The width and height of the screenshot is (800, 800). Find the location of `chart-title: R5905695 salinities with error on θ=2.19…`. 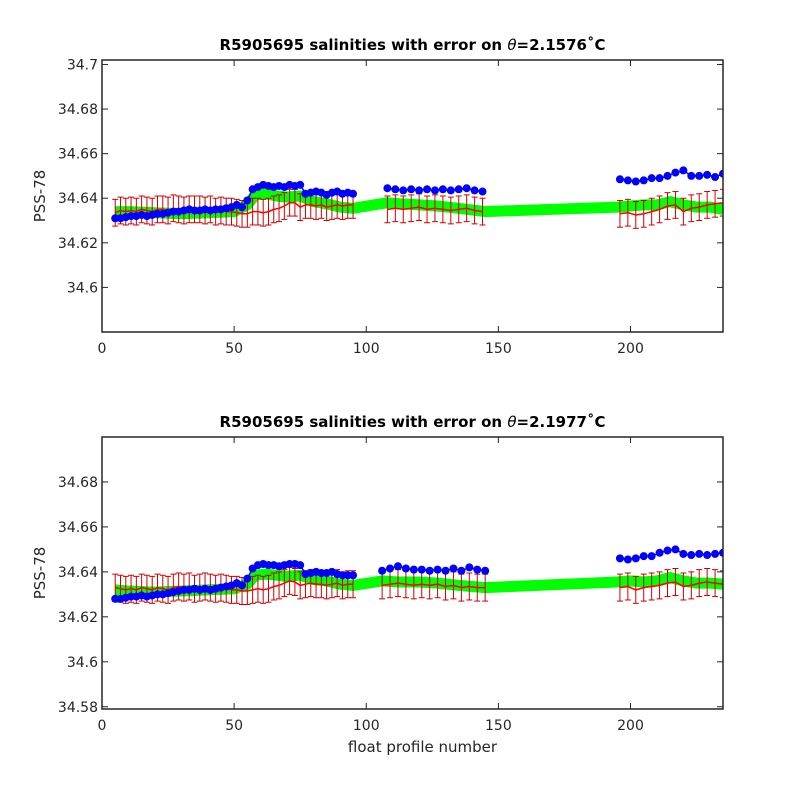

chart-title: R5905695 salinities with error on θ=2.19… is located at coordinates (413, 422).